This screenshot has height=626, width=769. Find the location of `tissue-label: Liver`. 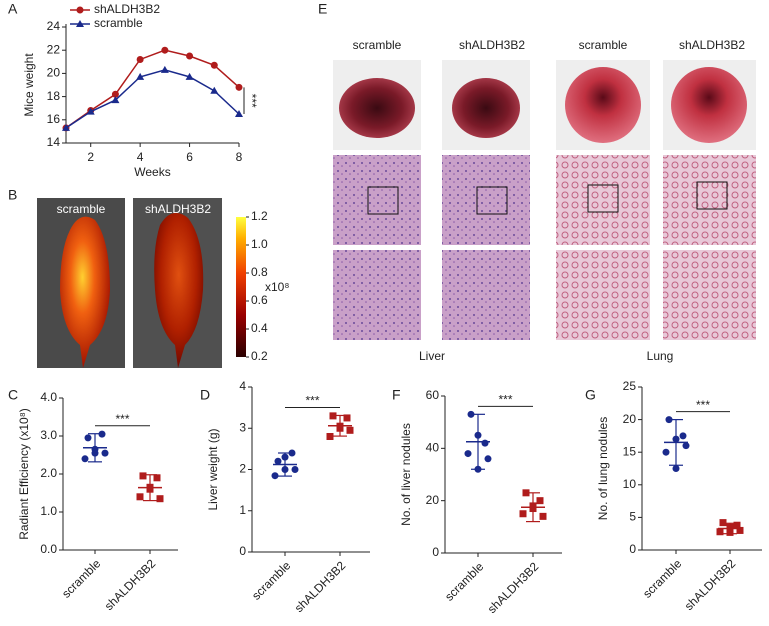

tissue-label: Liver is located at coordinates (432, 356).